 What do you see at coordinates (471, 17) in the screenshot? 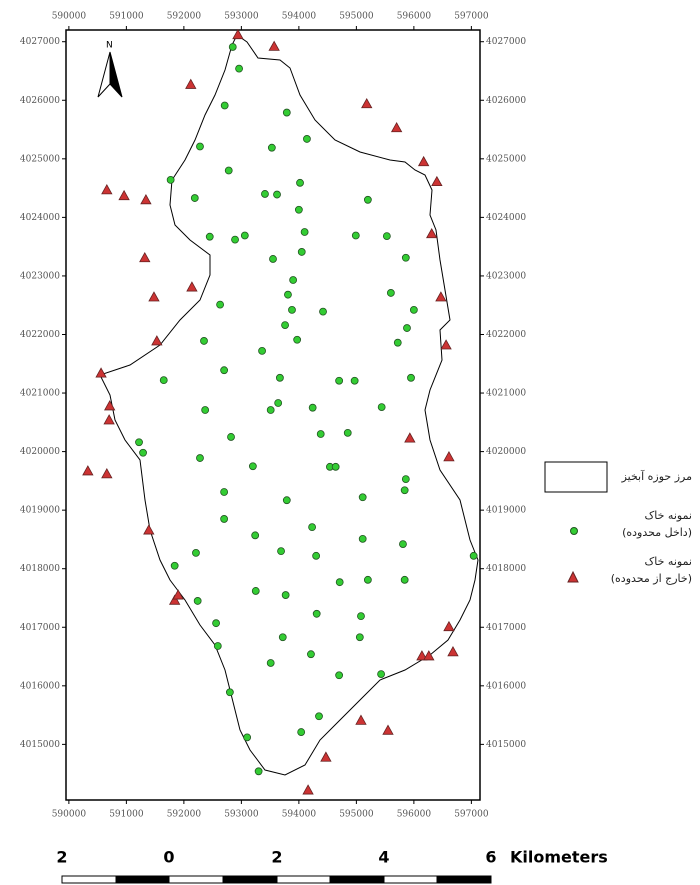
I see `x-tick-label: 597000` at bounding box center [471, 17].